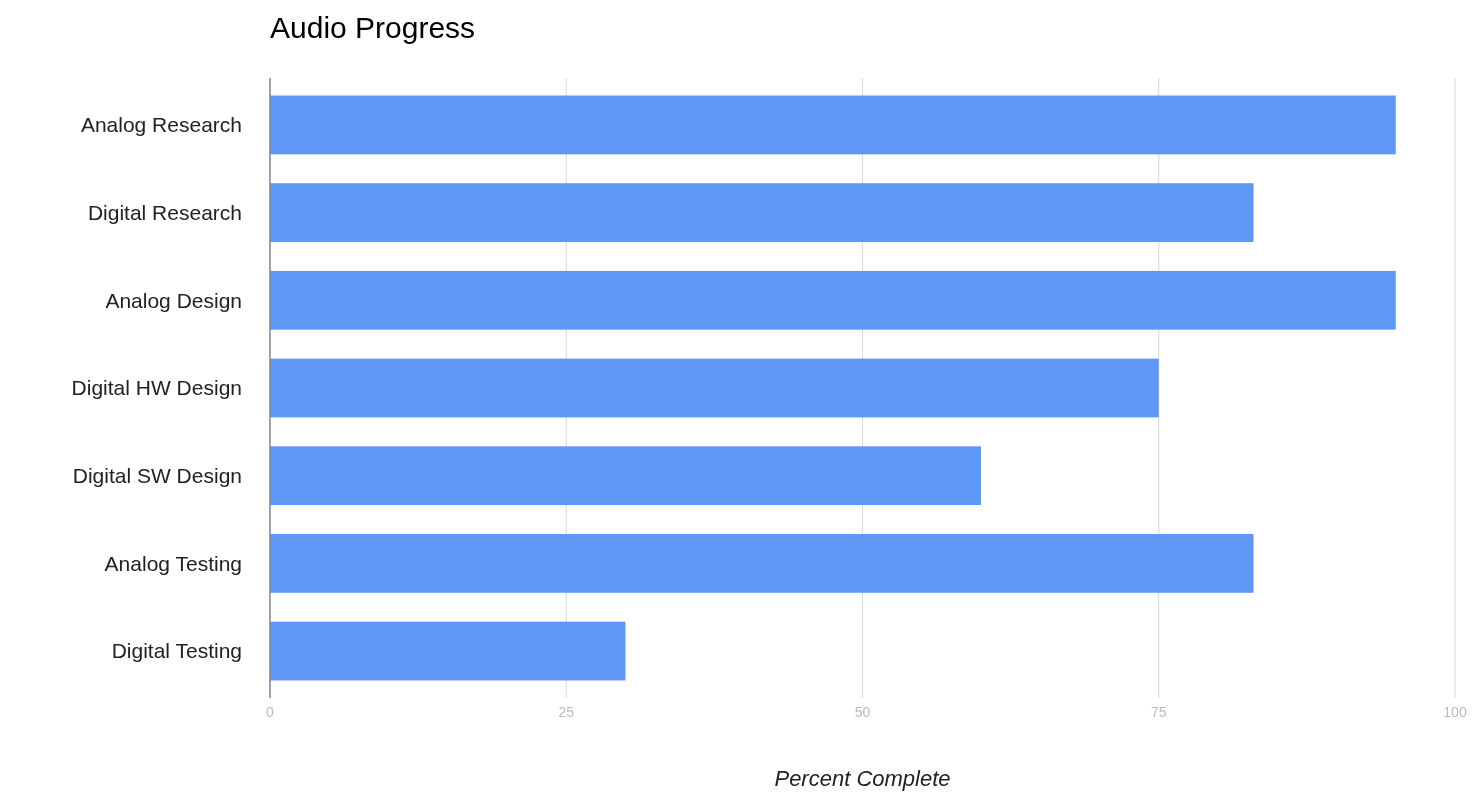 Image resolution: width=1472 pixels, height=794 pixels. What do you see at coordinates (566, 712) in the screenshot?
I see `x-tick-label: 25` at bounding box center [566, 712].